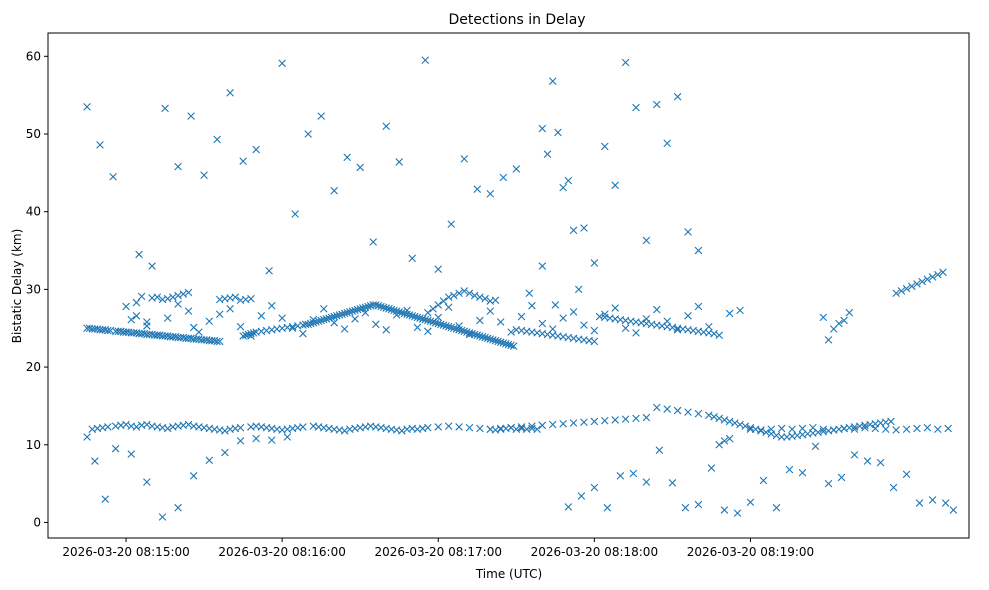  Describe the element at coordinates (33, 367) in the screenshot. I see `y-tick-label: 20` at that location.